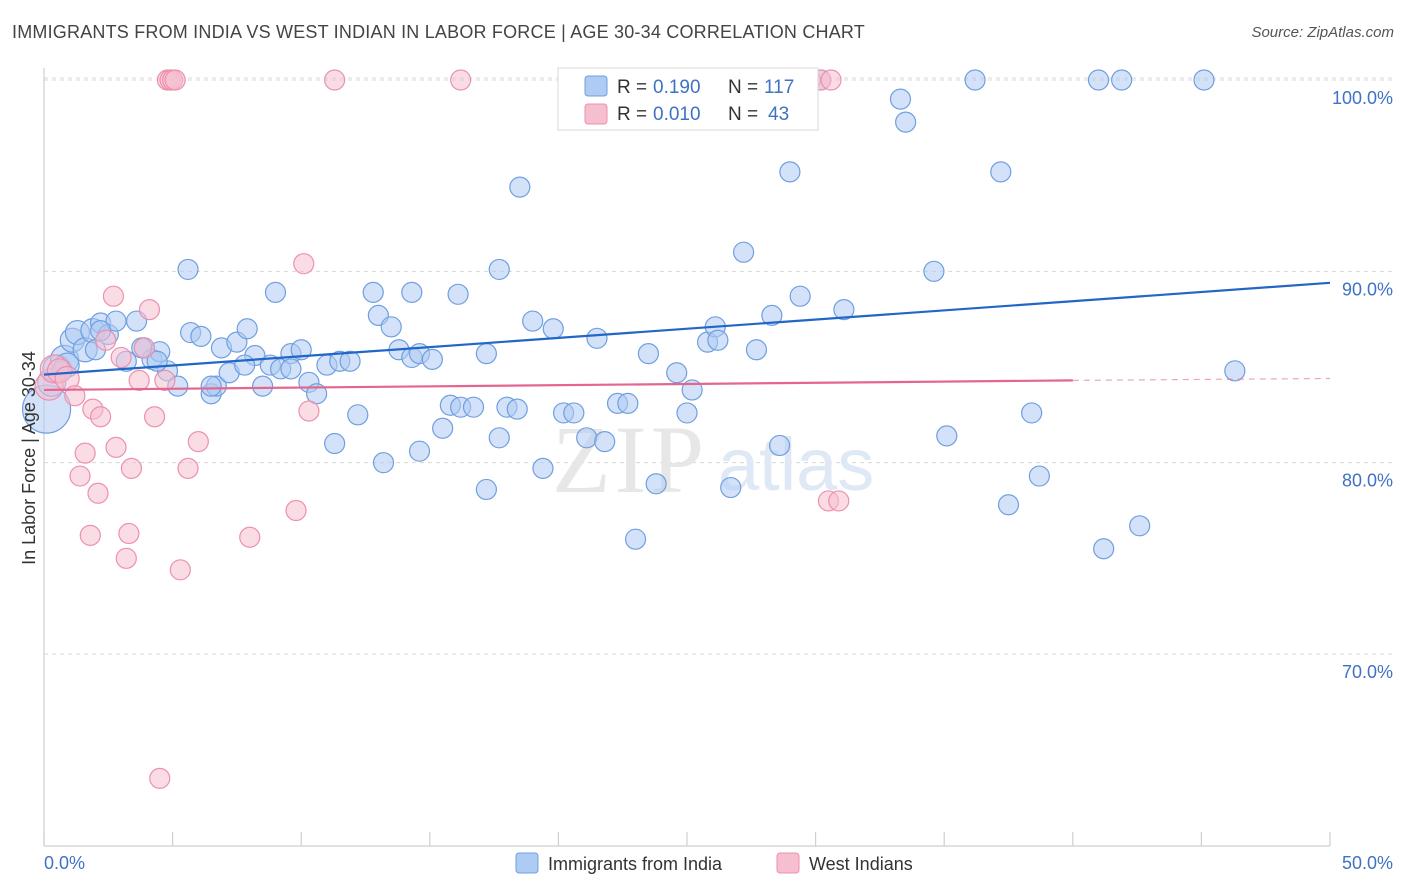 The width and height of the screenshot is (1406, 892). What do you see at coordinates (1362, 385) in the screenshot?
I see `y-tick-labels: 70.0% 80.0% 90.0% 100.0%` at bounding box center [1362, 385].